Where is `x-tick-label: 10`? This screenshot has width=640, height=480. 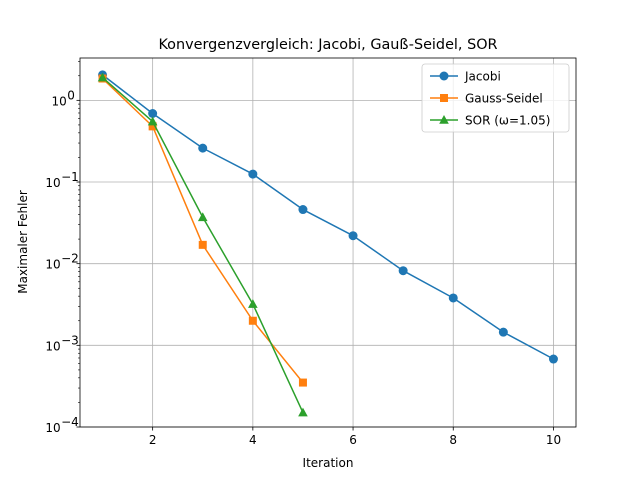 x-tick-label: 10 is located at coordinates (553, 440).